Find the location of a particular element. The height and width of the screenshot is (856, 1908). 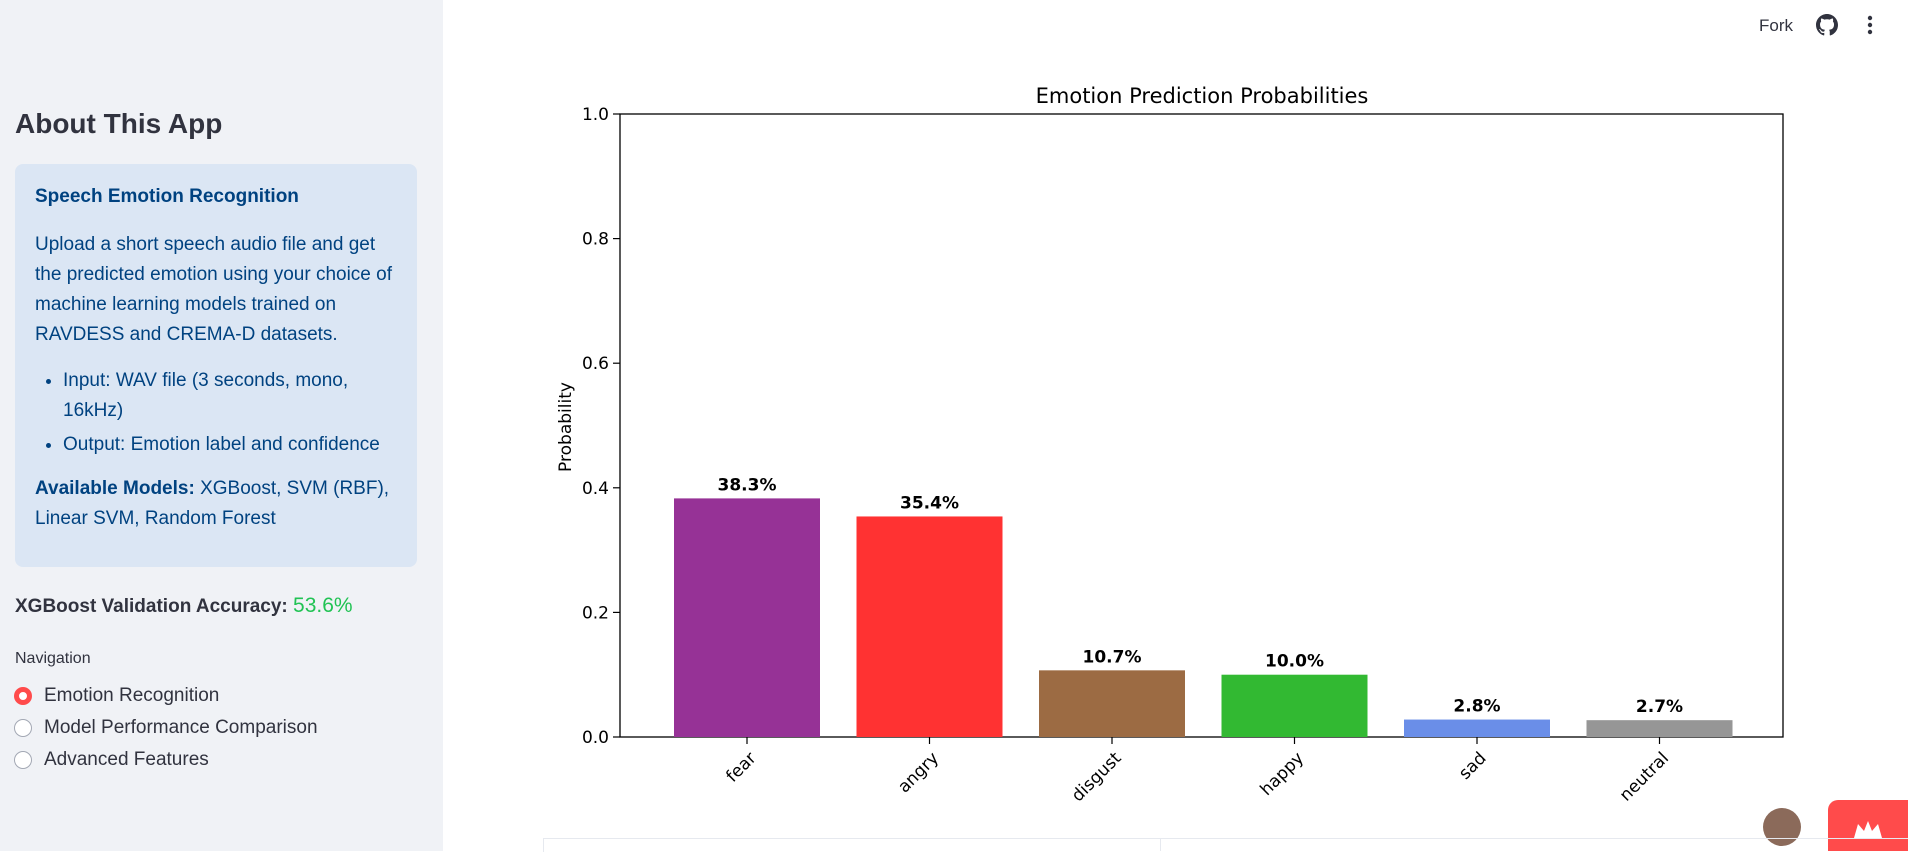

nav-radio-advanced-features: Advanced Features is located at coordinates (111, 760).